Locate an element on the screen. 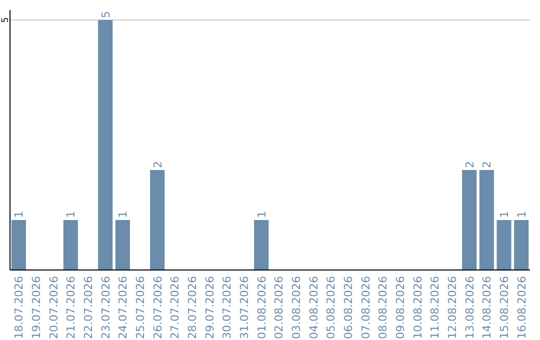 The width and height of the screenshot is (540, 340). x-tick-label: 30.07.2026 is located at coordinates (227, 307).